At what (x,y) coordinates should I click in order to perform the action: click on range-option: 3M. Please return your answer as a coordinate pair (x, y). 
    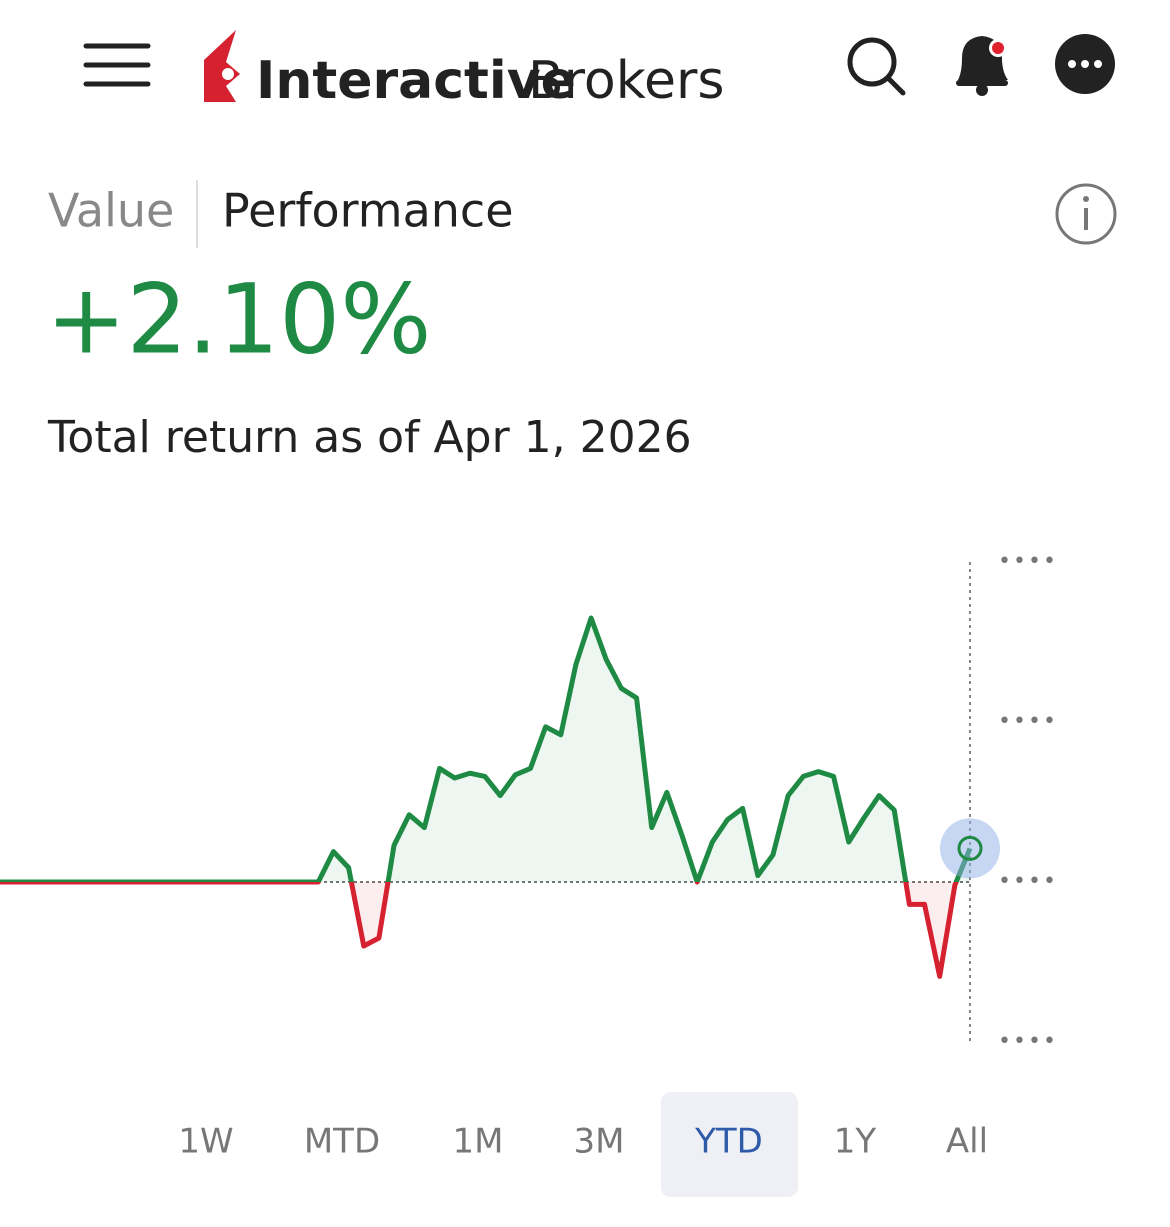
    Looking at the image, I should click on (599, 1142).